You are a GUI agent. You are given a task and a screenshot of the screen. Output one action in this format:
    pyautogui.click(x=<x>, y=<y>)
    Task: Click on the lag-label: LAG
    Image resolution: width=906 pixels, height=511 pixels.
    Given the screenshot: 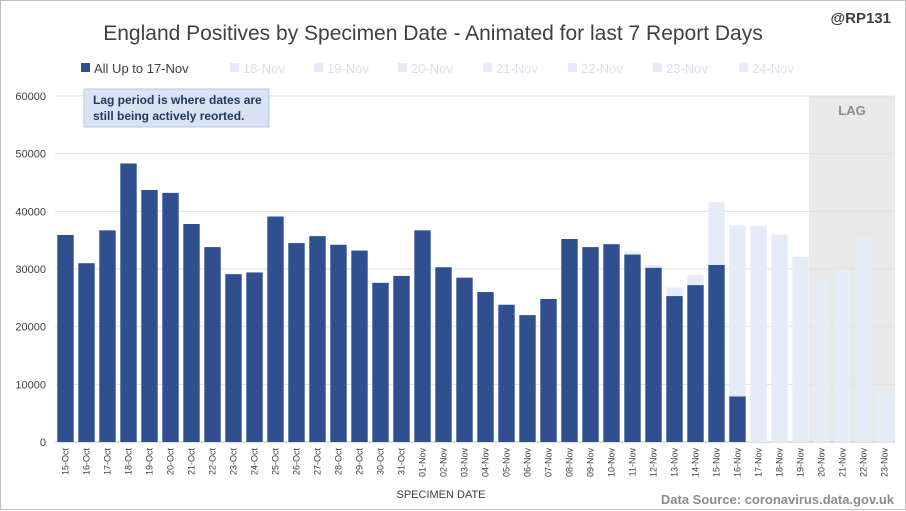 What is the action you would take?
    pyautogui.click(x=851, y=110)
    